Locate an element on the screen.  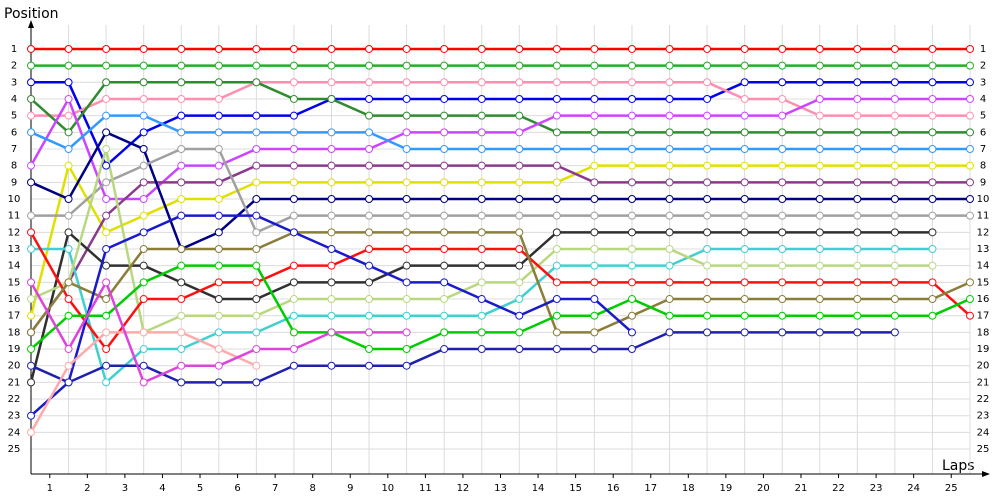
y-axis-arrow is located at coordinates (31, 24).